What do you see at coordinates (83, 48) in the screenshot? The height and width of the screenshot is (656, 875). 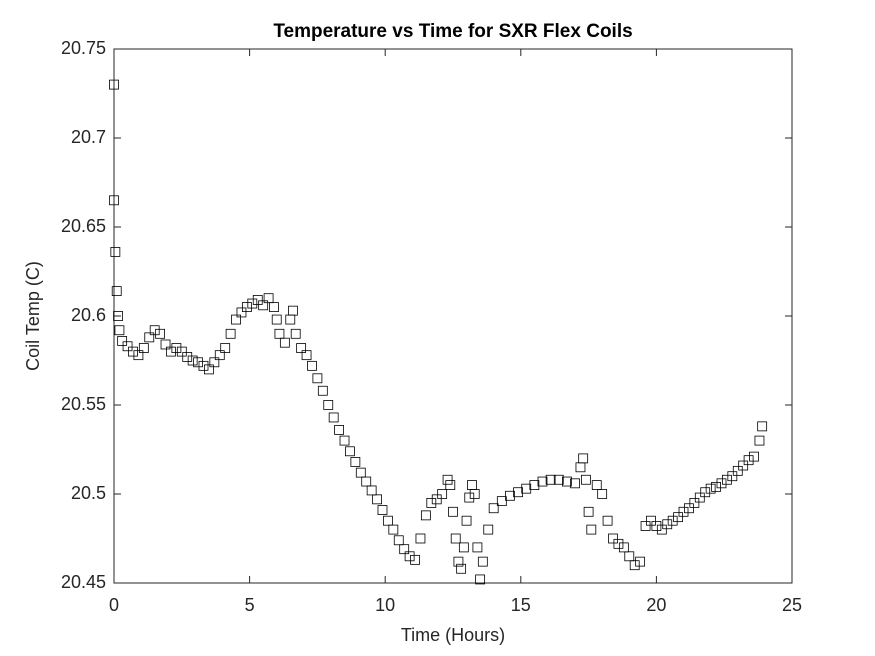 I see `y-tick-label: 20.75` at bounding box center [83, 48].